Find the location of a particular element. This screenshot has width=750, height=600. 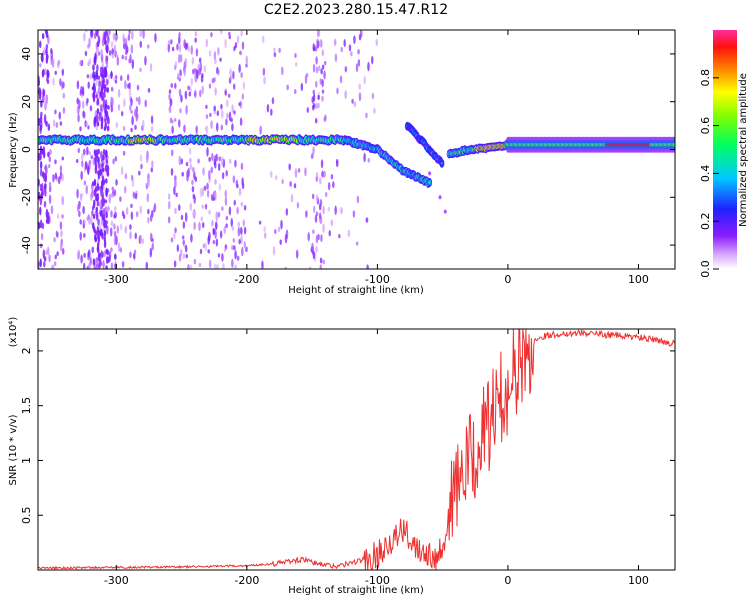

spectrogram-xtick-label: 100 is located at coordinates (638, 279).